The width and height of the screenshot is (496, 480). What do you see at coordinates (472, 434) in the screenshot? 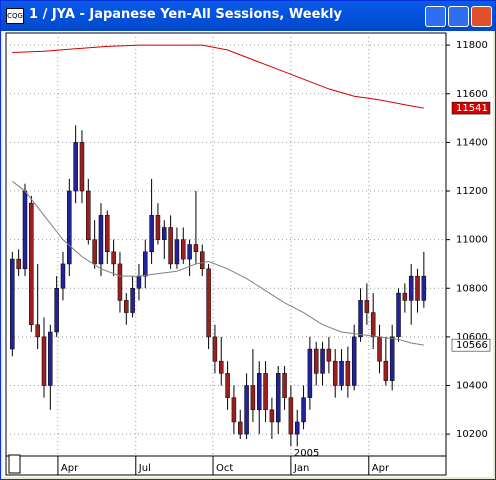
I see `y-tick-label: 10200` at bounding box center [472, 434].